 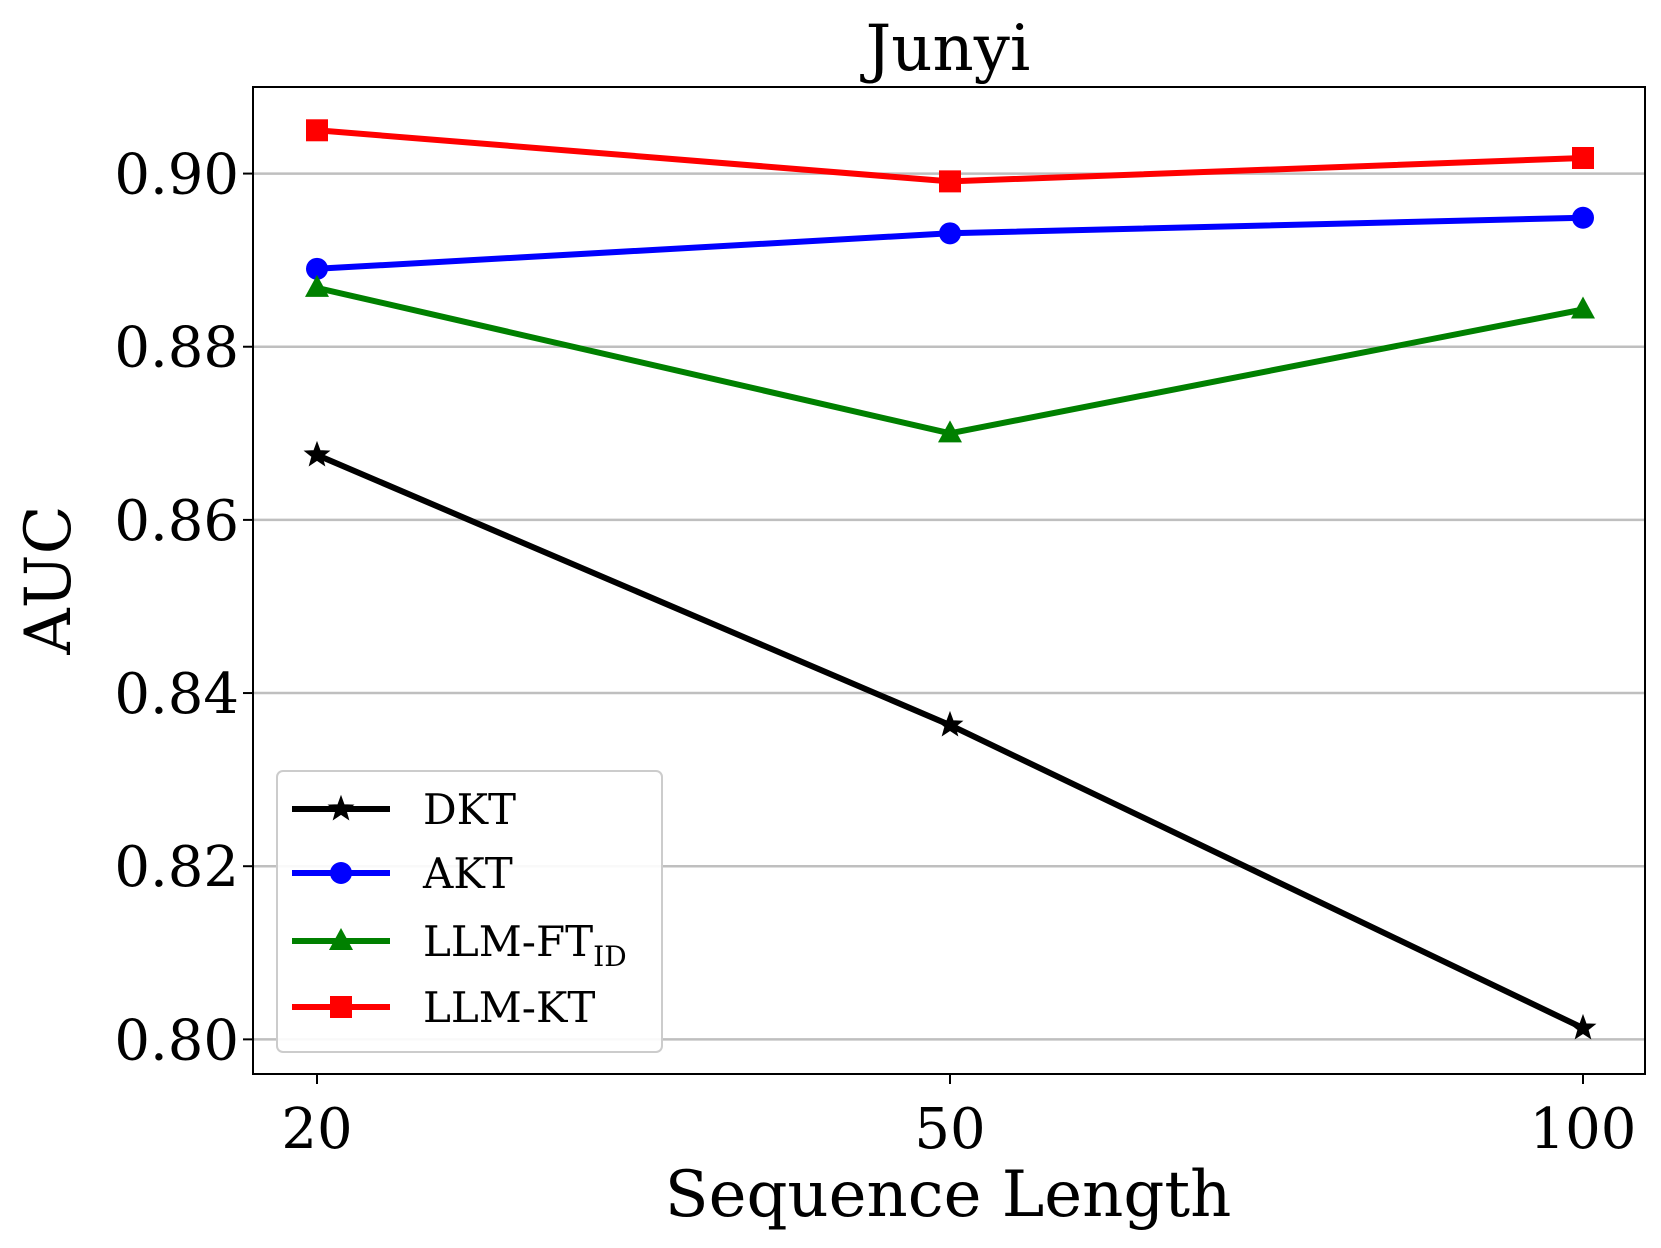 I want to click on legend-label: AKT, so click(x=467, y=873).